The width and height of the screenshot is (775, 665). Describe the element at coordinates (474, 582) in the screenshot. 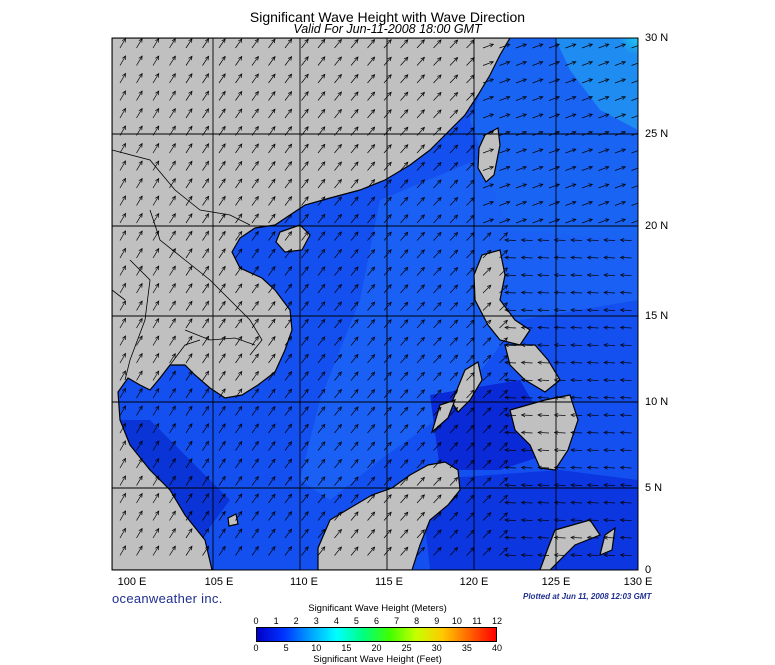

I see `lon-label-120e: 120 E` at that location.